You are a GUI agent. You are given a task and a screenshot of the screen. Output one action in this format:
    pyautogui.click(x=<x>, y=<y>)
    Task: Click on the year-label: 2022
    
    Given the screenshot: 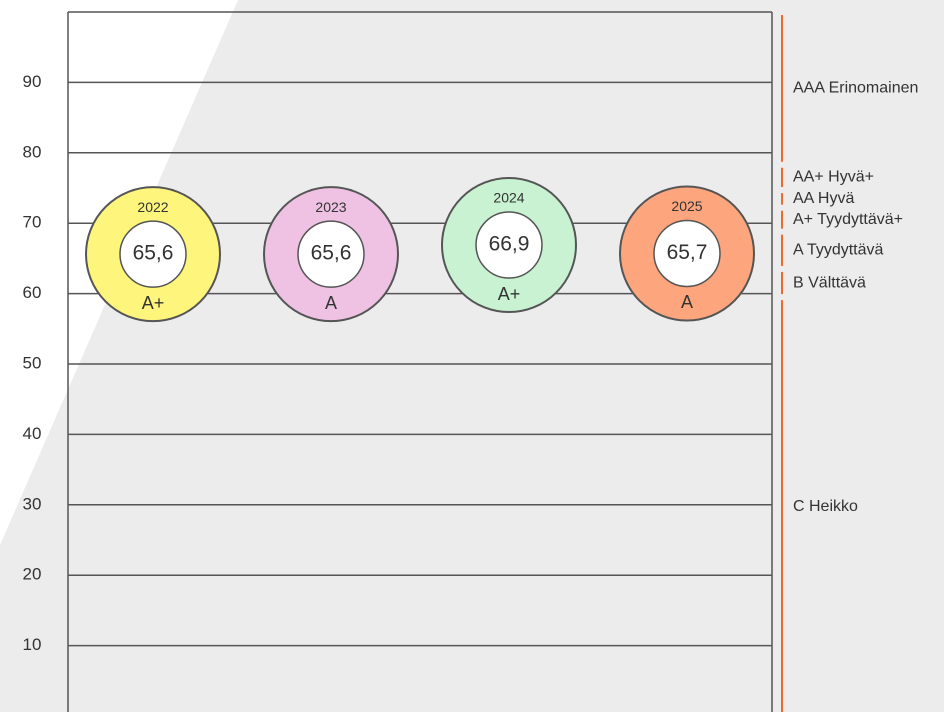 What is the action you would take?
    pyautogui.click(x=152, y=207)
    